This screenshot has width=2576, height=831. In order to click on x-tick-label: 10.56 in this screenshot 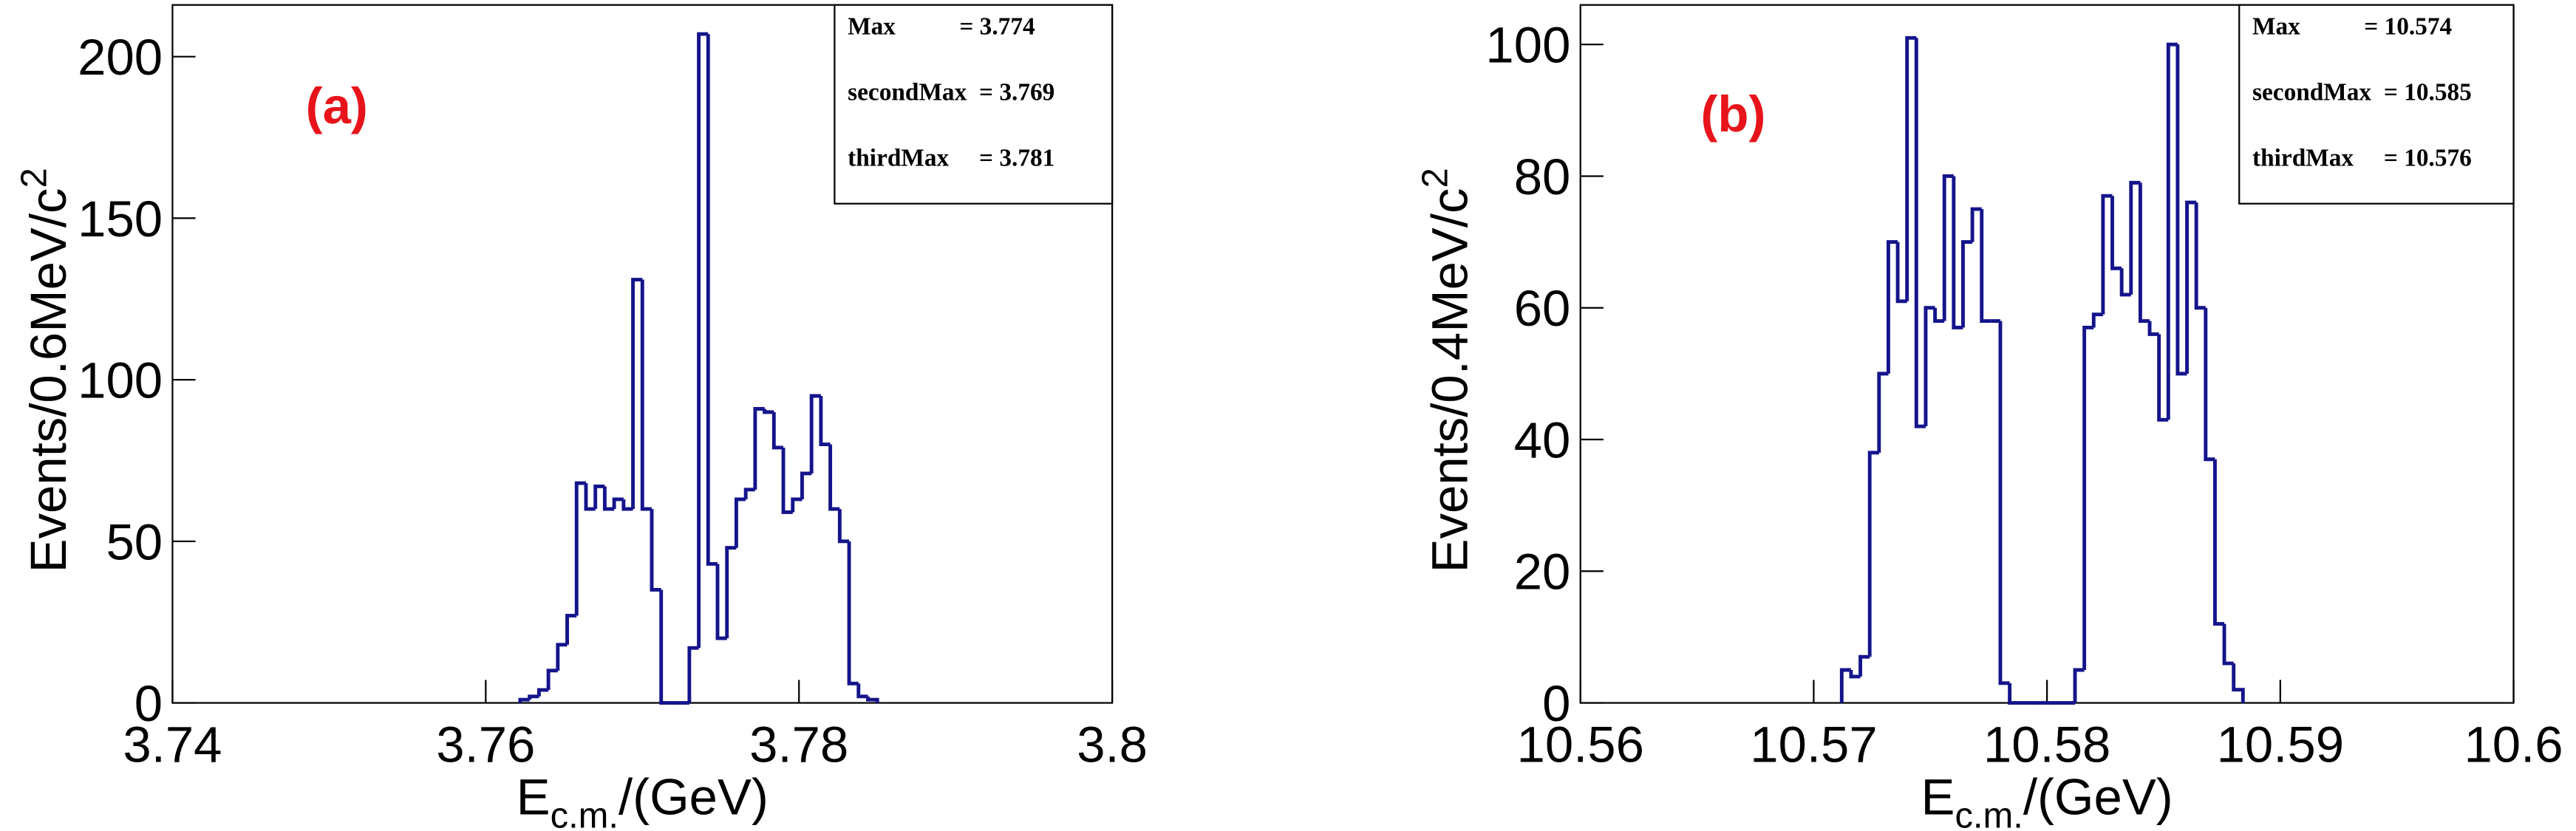, I will do `click(1580, 745)`.